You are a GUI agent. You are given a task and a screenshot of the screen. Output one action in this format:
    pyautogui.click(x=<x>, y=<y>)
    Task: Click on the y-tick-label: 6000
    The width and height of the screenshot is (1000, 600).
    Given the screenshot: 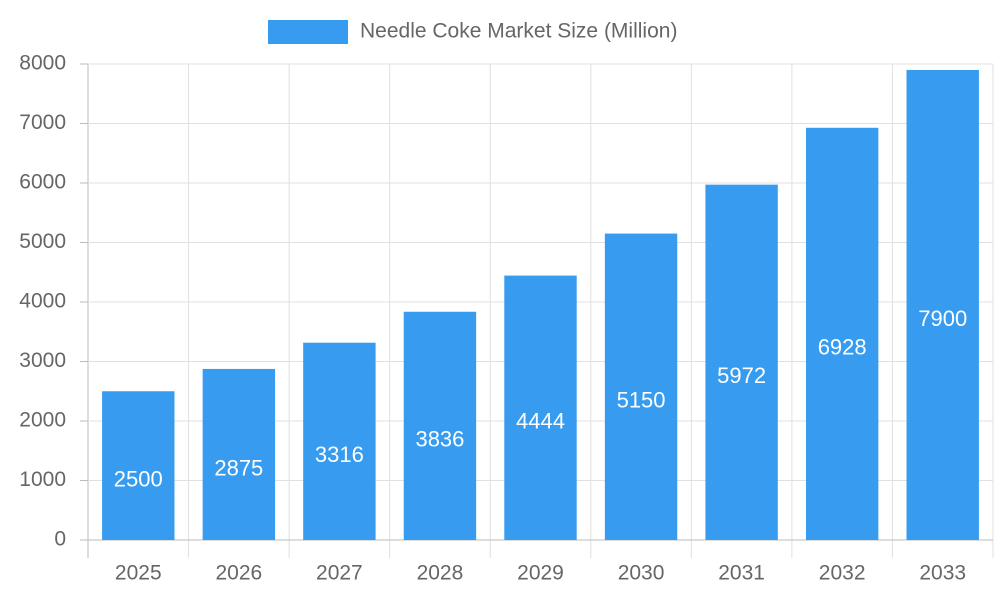 What is the action you would take?
    pyautogui.click(x=42, y=182)
    